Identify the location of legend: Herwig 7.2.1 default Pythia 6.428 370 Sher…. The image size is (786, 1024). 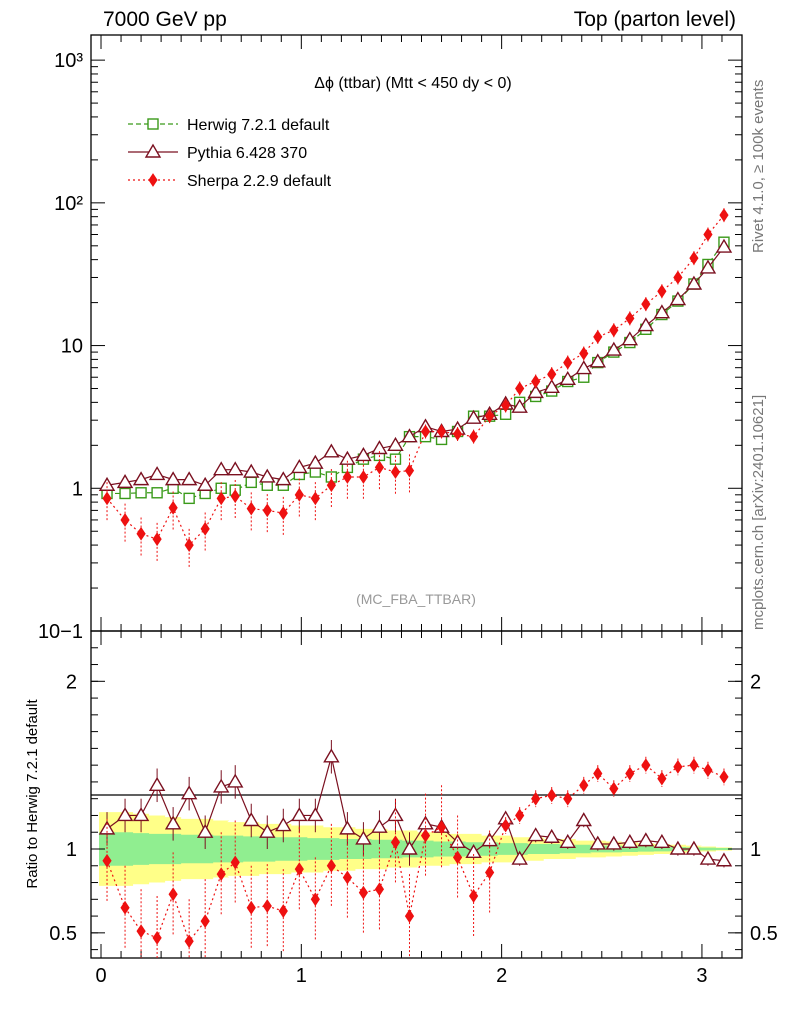
(230, 153).